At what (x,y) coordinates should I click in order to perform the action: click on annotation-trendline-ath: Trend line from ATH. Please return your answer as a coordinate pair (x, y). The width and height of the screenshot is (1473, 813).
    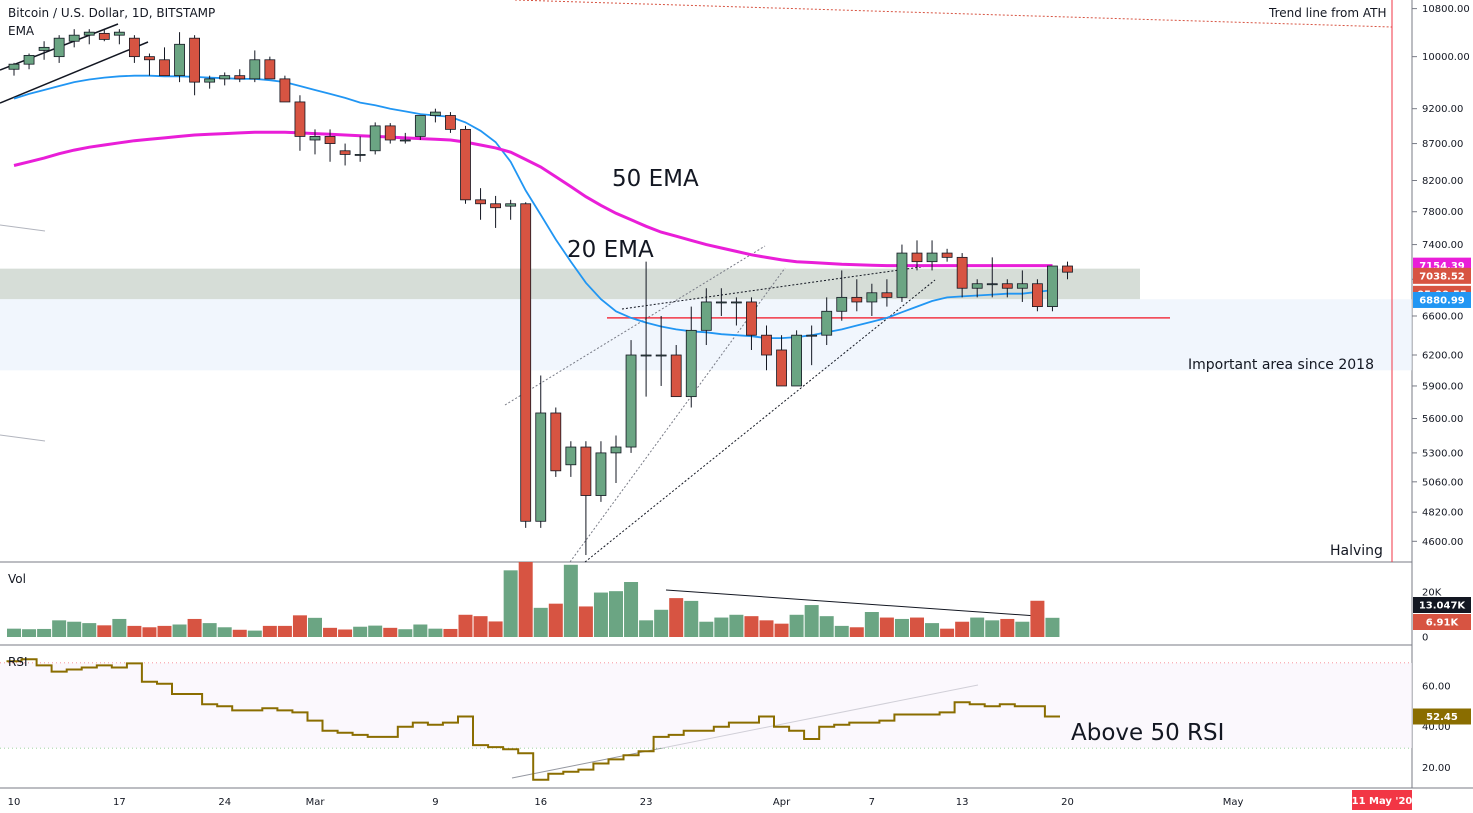
    Looking at the image, I should click on (1327, 13).